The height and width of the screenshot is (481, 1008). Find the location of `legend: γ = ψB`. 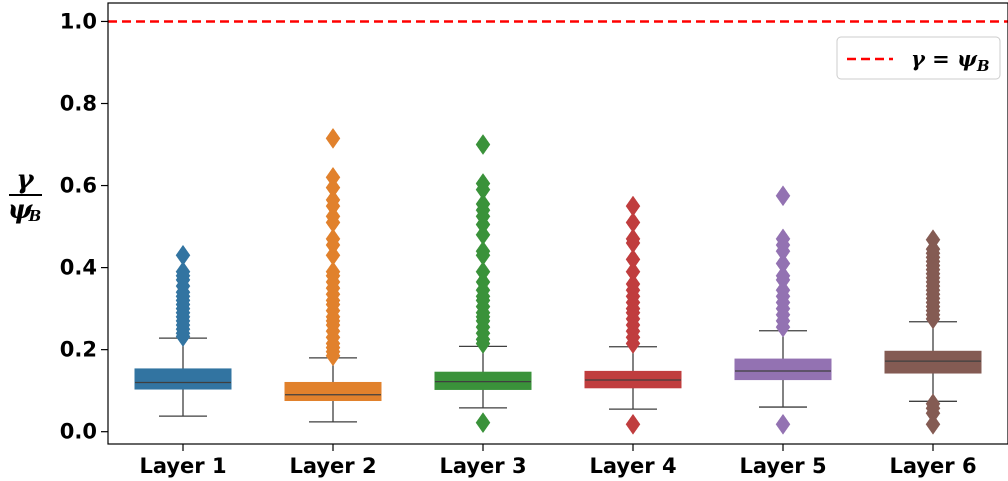

legend: γ = ψB is located at coordinates (918, 58).